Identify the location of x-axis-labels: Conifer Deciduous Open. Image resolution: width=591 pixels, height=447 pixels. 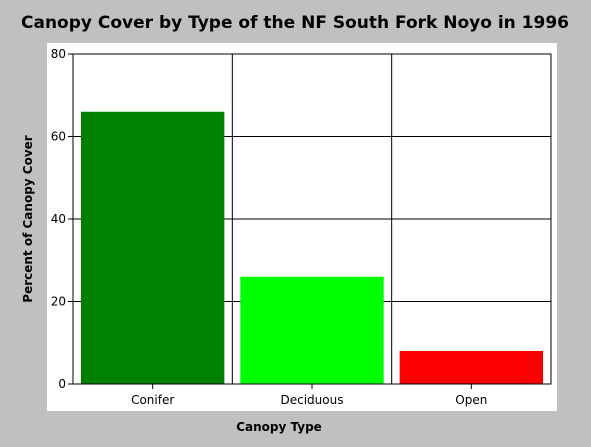
(309, 395).